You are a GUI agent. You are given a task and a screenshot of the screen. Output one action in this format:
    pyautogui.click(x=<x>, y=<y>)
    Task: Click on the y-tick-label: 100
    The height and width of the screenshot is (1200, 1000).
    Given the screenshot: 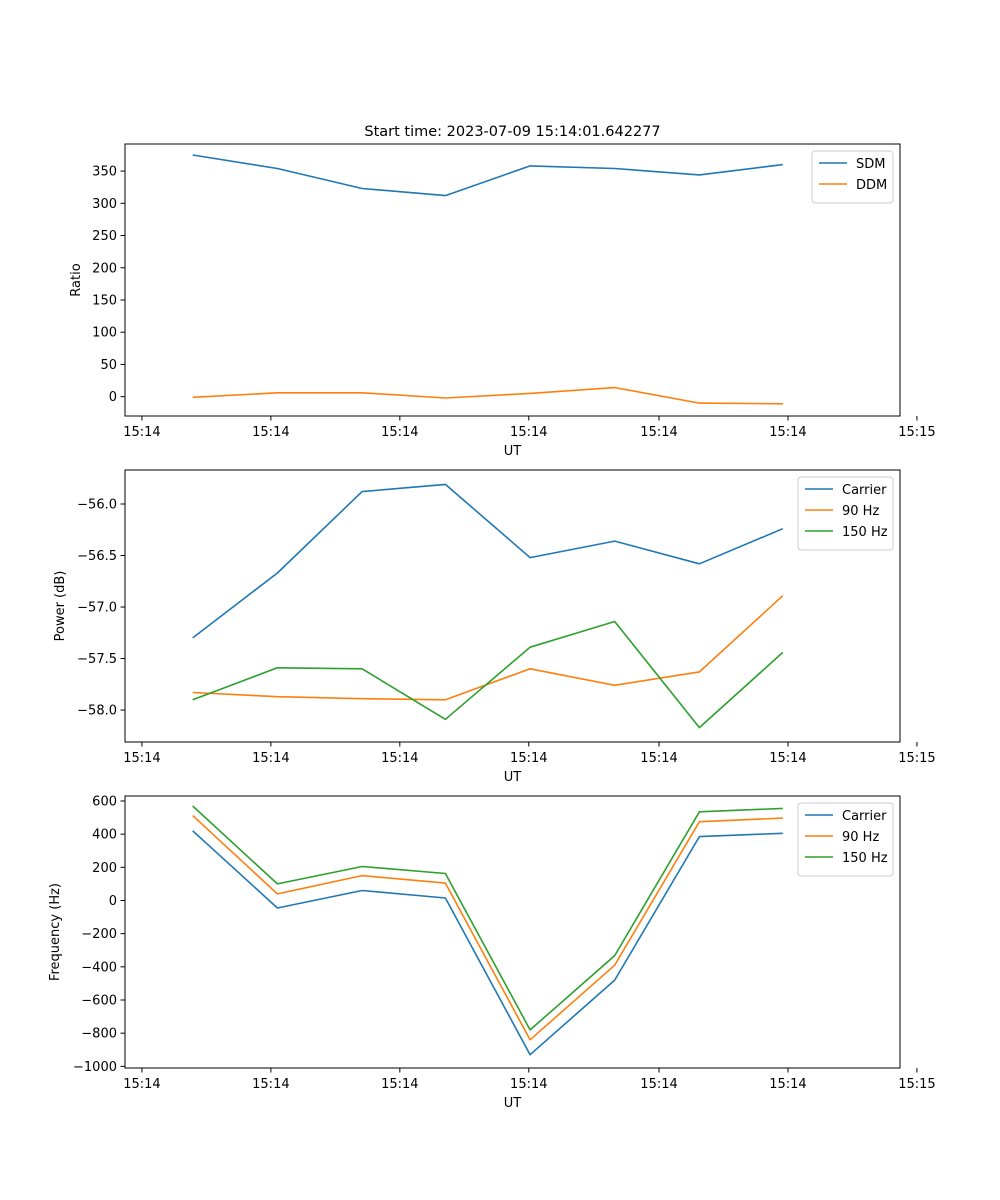 What is the action you would take?
    pyautogui.click(x=104, y=333)
    